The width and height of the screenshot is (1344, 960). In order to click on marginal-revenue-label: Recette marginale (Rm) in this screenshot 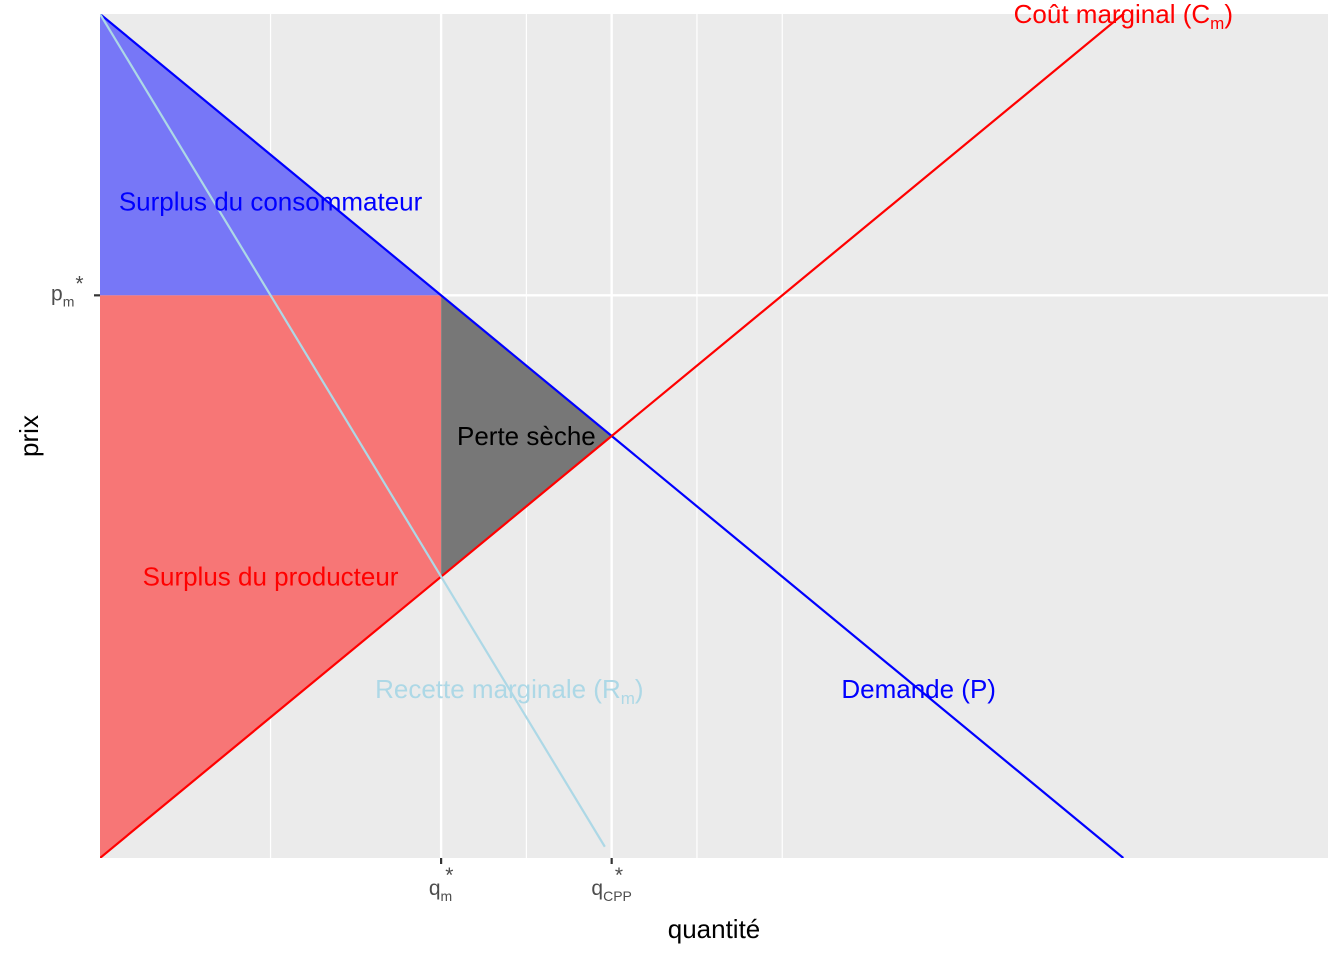, I will do `click(509, 691)`.